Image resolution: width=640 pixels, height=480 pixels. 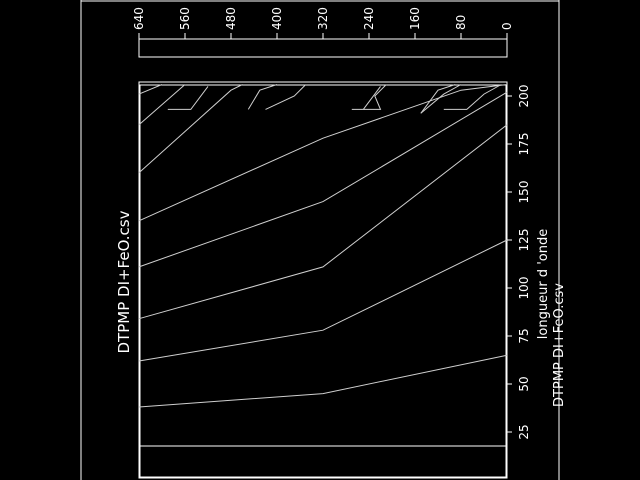 What do you see at coordinates (524, 144) in the screenshot?
I see `x-tick-label-175: 175` at bounding box center [524, 144].